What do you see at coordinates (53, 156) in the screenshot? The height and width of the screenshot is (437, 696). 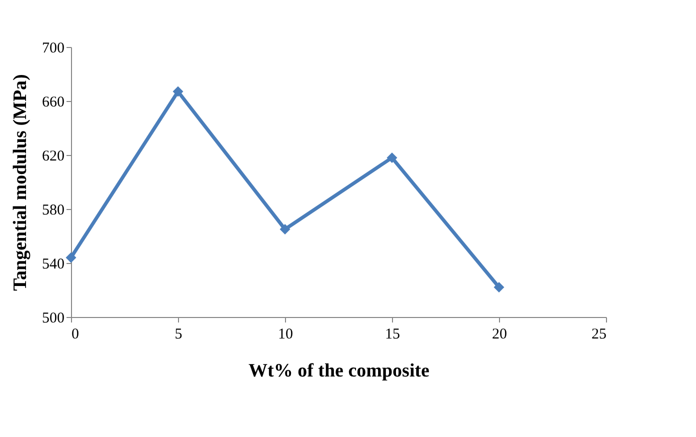 I see `y-tick-label: 620` at bounding box center [53, 156].